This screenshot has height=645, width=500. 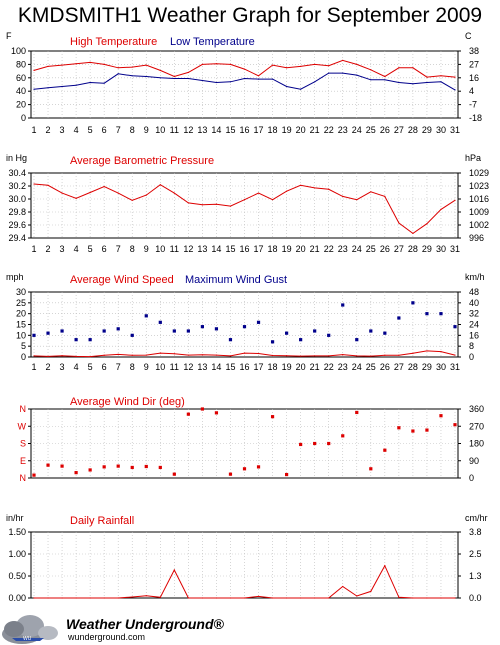 What do you see at coordinates (287, 130) in the screenshot?
I see `x-tick-label: 19` at bounding box center [287, 130].